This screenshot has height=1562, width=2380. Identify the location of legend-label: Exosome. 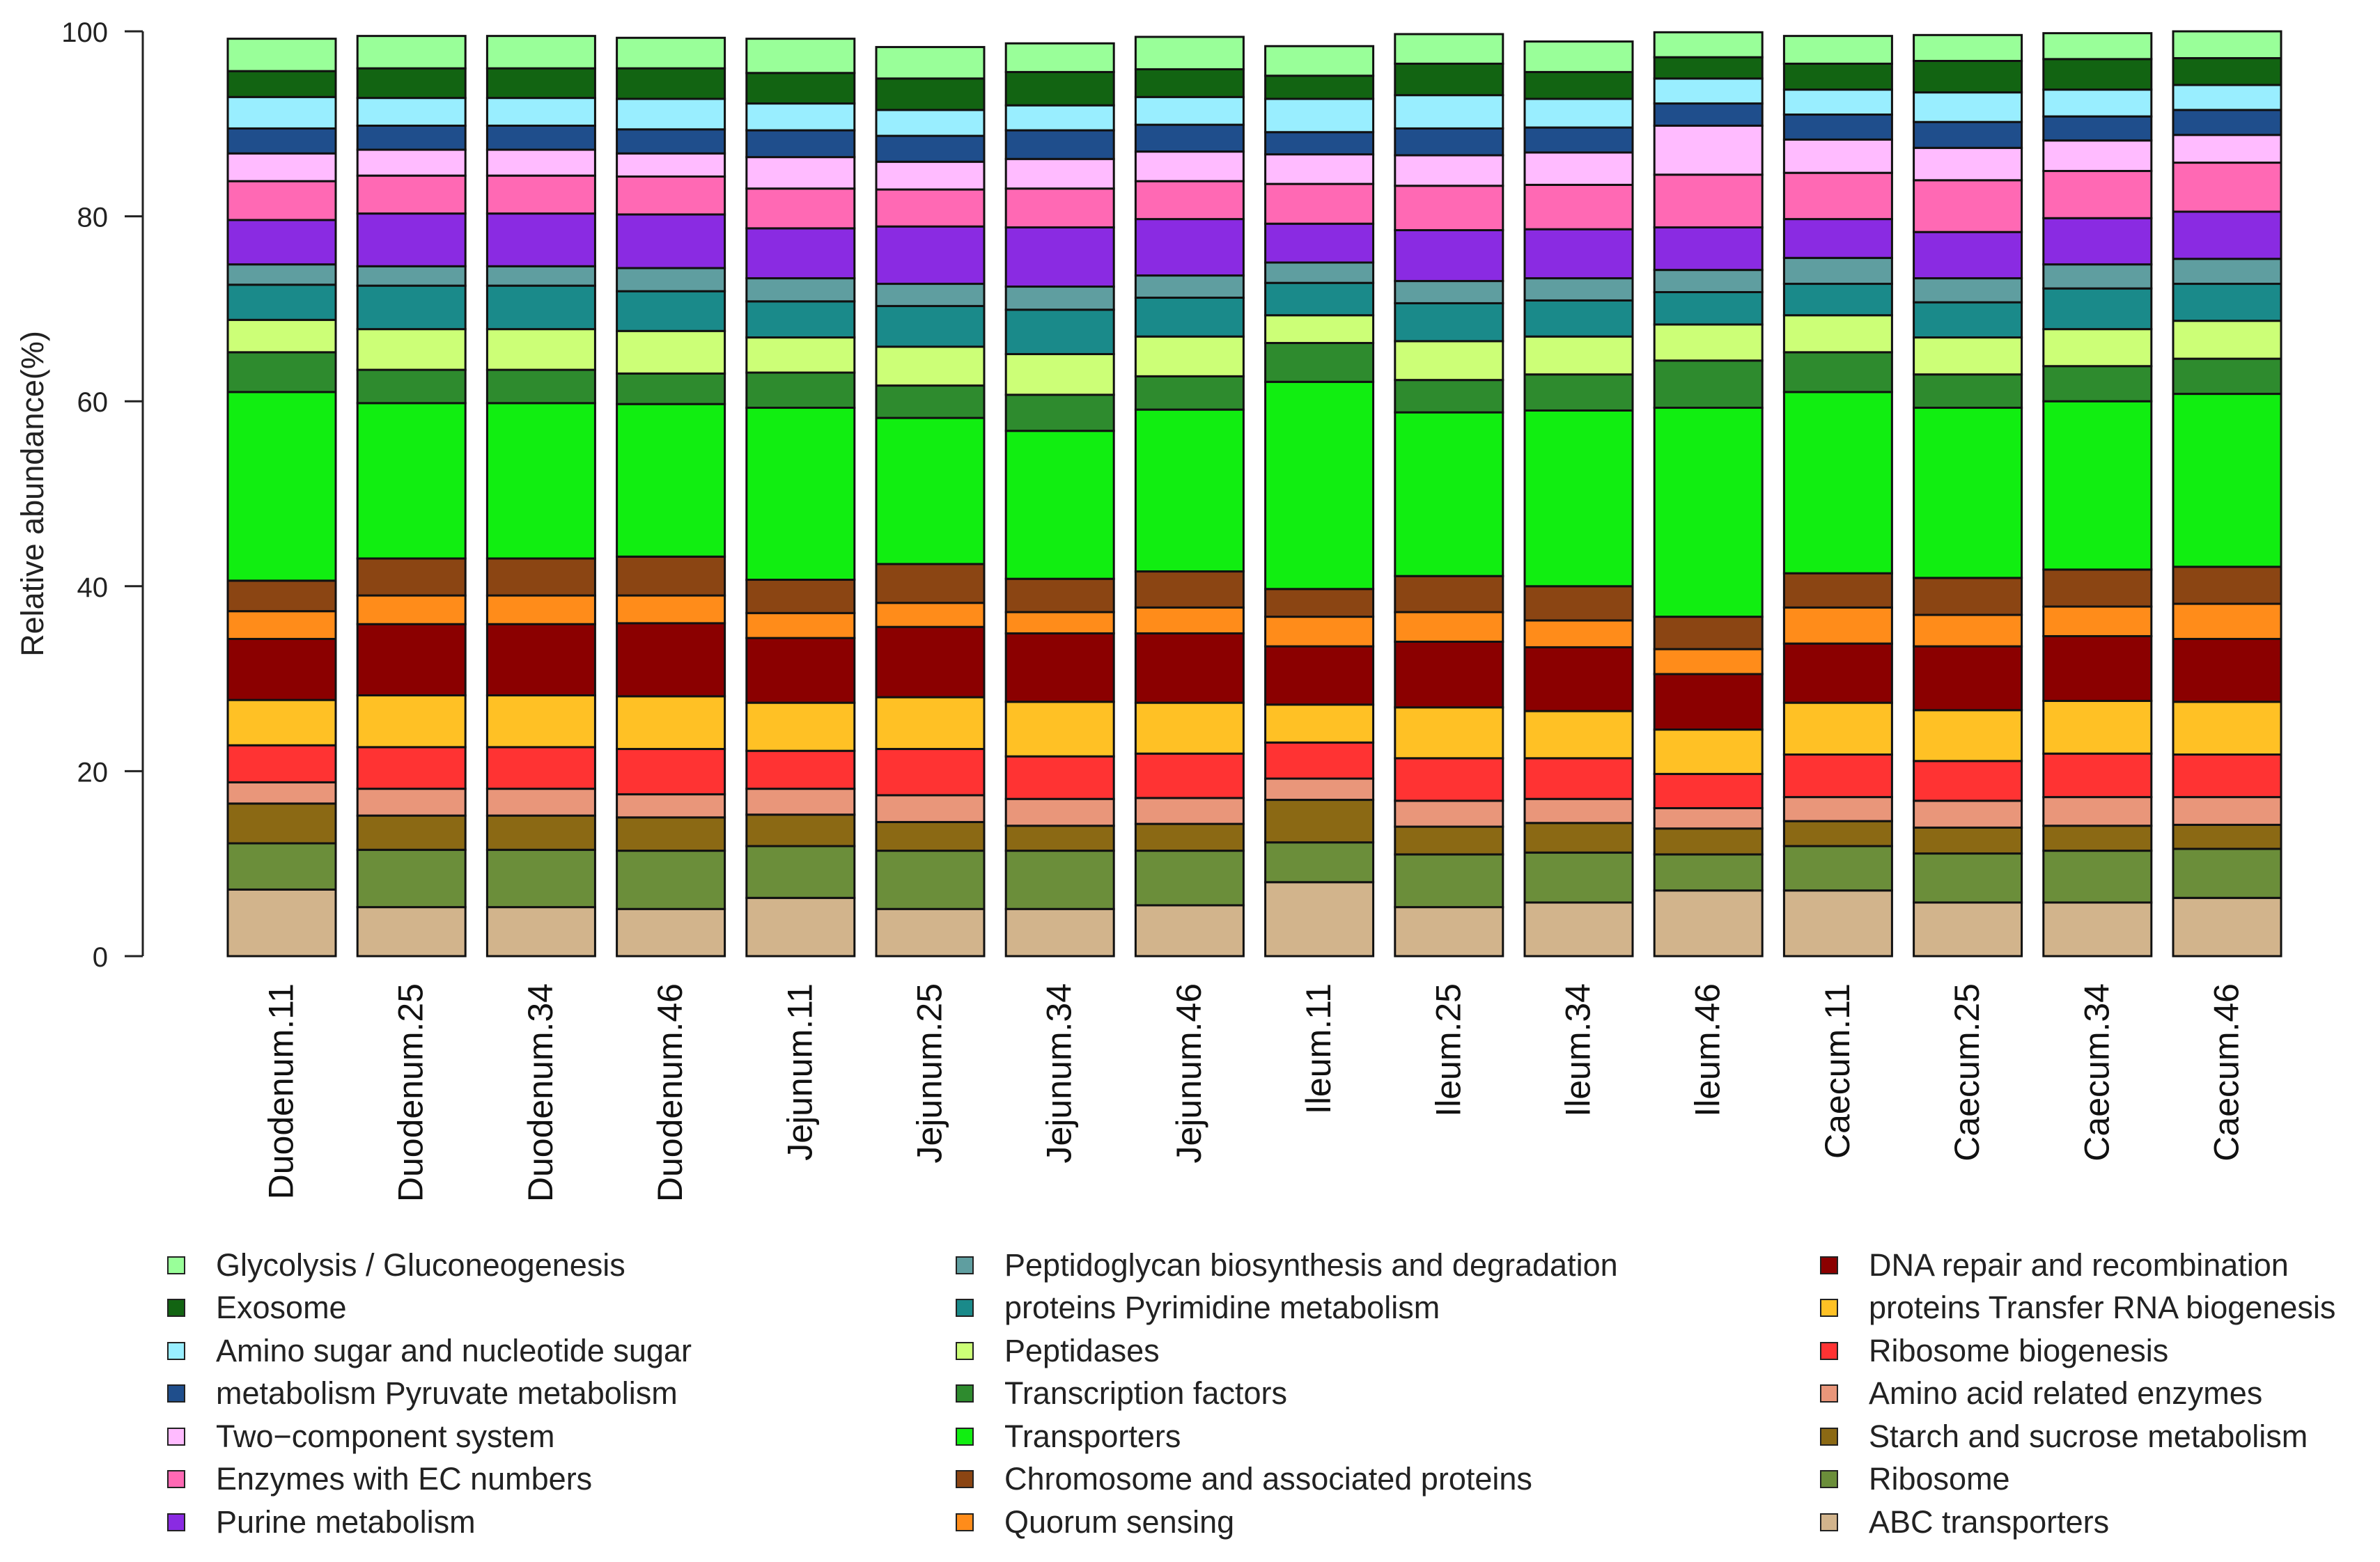
(281, 1308).